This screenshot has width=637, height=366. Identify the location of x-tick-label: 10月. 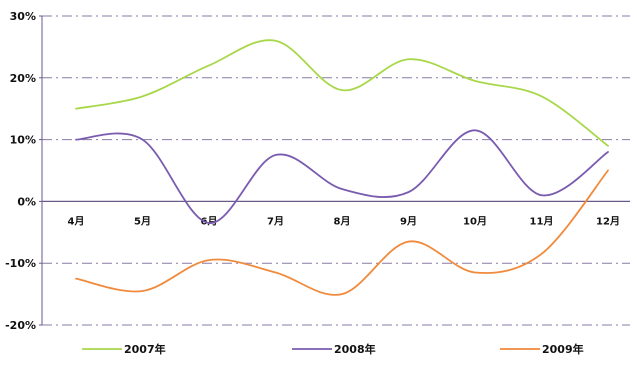
(475, 221).